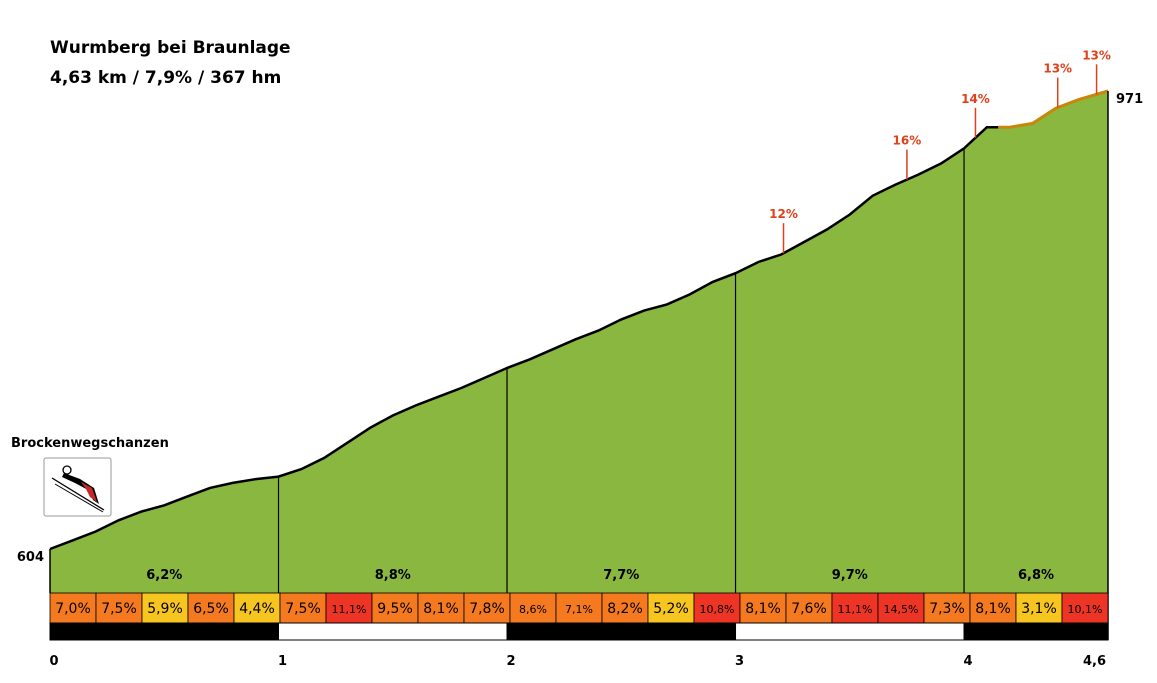 The image size is (1157, 683). What do you see at coordinates (850, 575) in the screenshot?
I see `segment-average-label: 9,7%` at bounding box center [850, 575].